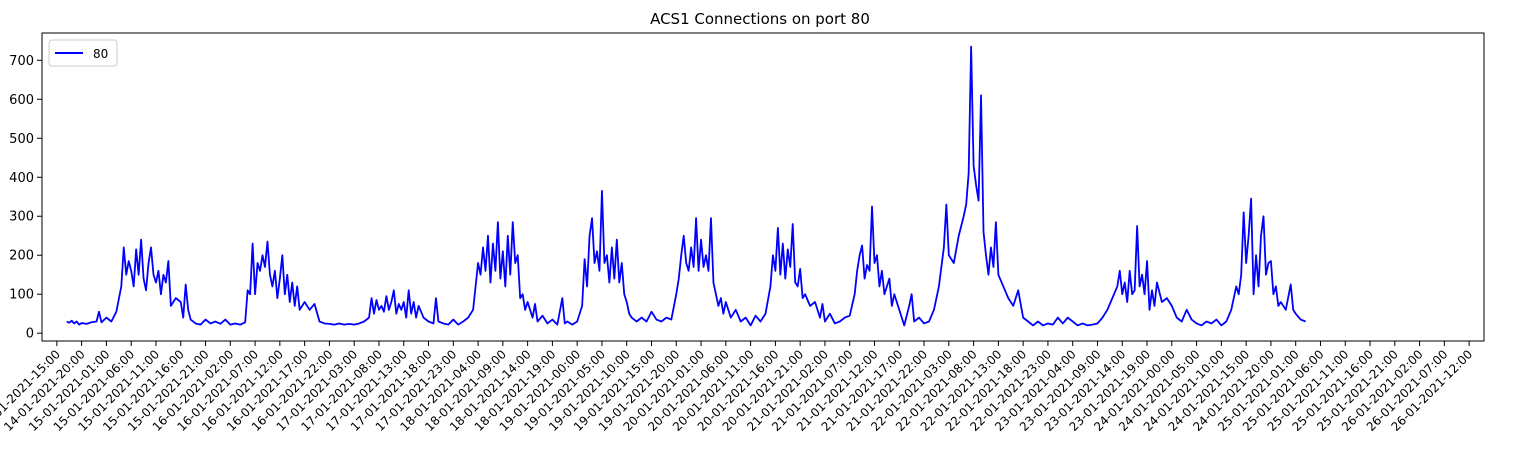 This screenshot has height=462, width=1527. I want to click on chart-title: ACS1 Connections on port 80, so click(760, 19).